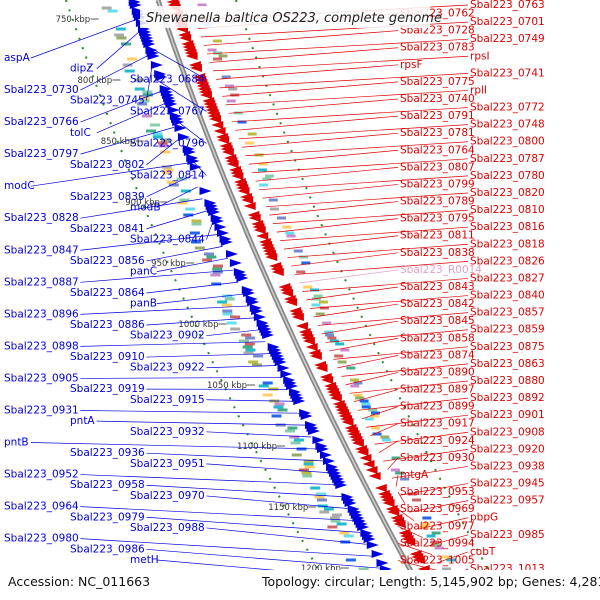 The height and width of the screenshot is (600, 600). What do you see at coordinates (321, 569) in the screenshot?
I see `kbp-tick-label: 1200 kbp` at bounding box center [321, 569].